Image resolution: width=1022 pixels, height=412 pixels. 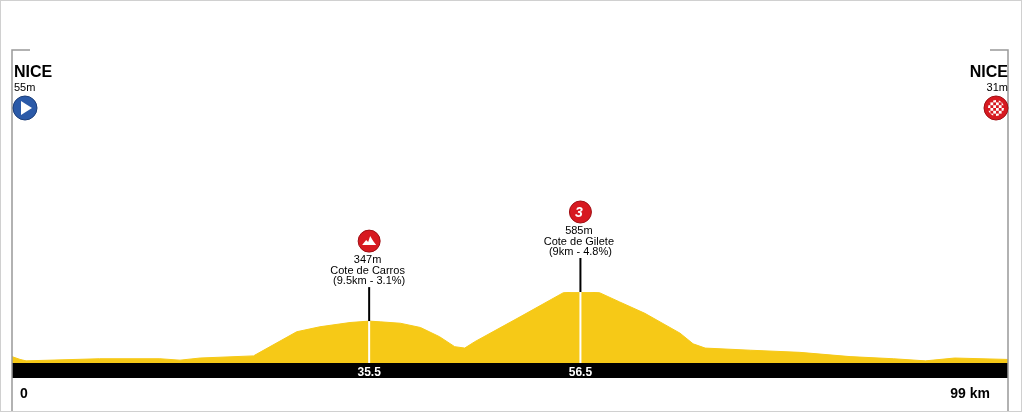 I want to click on text: 0, so click(x=24, y=393).